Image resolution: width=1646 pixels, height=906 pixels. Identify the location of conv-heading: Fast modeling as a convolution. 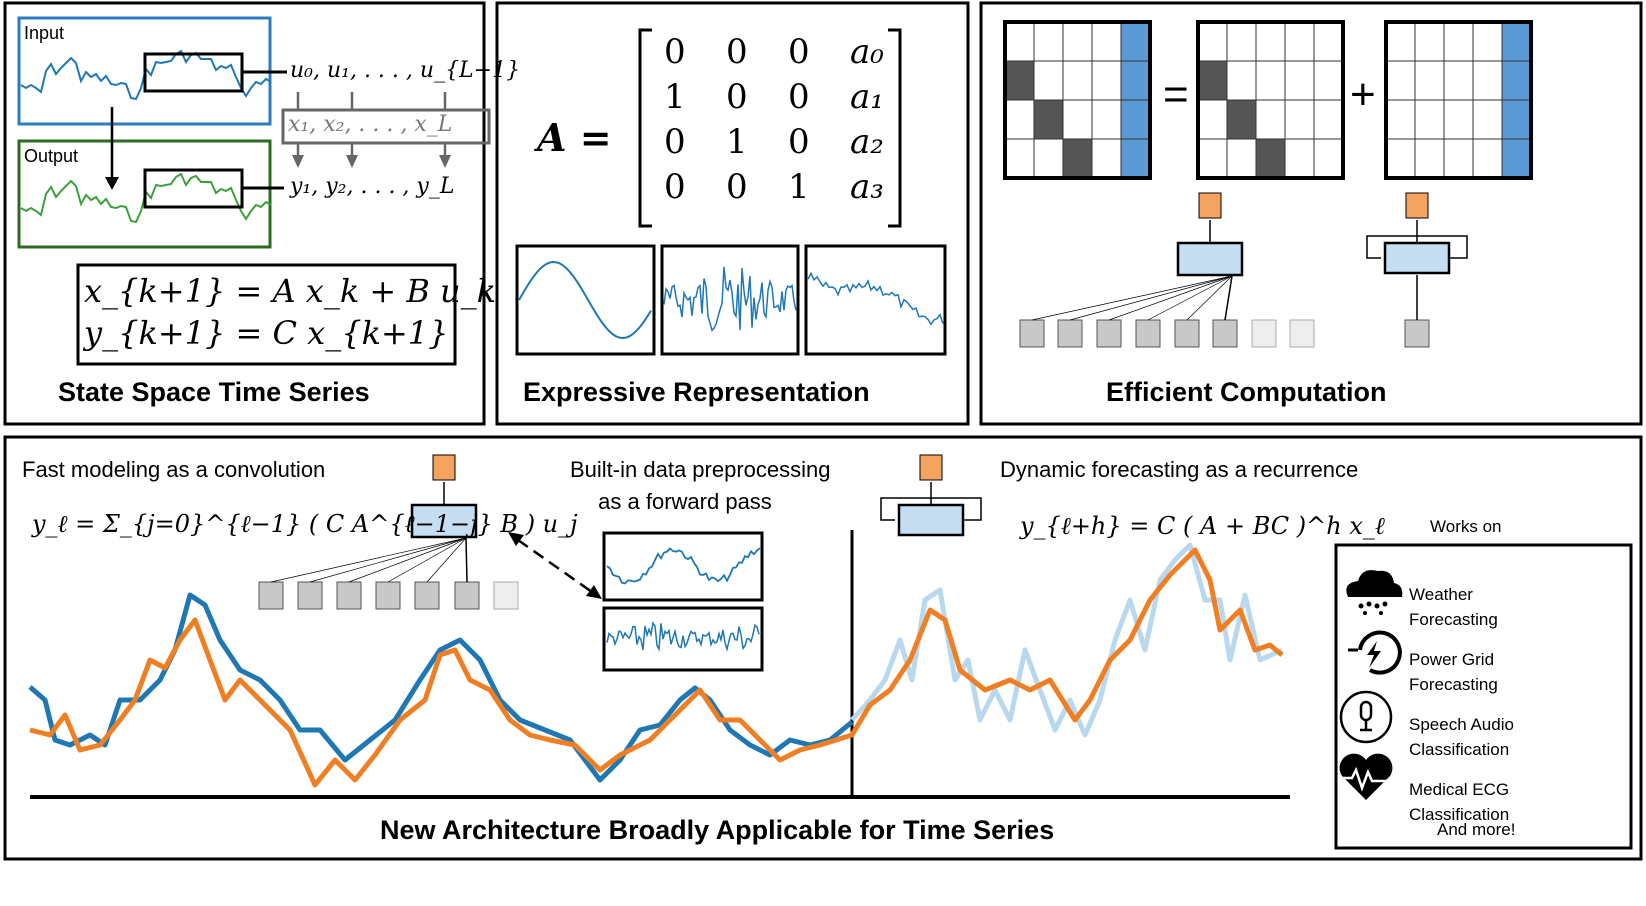
(174, 469).